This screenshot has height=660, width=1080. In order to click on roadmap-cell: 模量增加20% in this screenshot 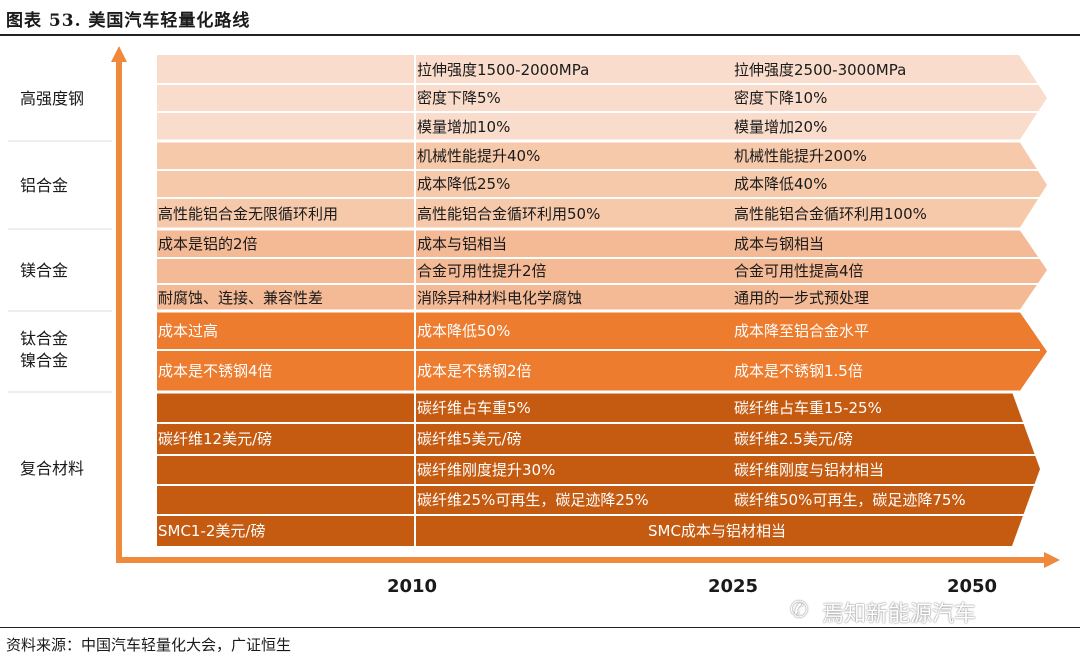, I will do `click(781, 126)`.